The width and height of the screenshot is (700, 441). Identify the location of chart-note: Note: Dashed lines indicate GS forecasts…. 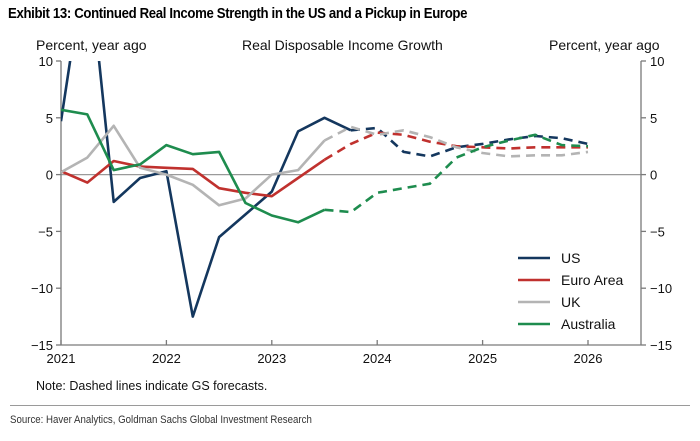
(152, 386).